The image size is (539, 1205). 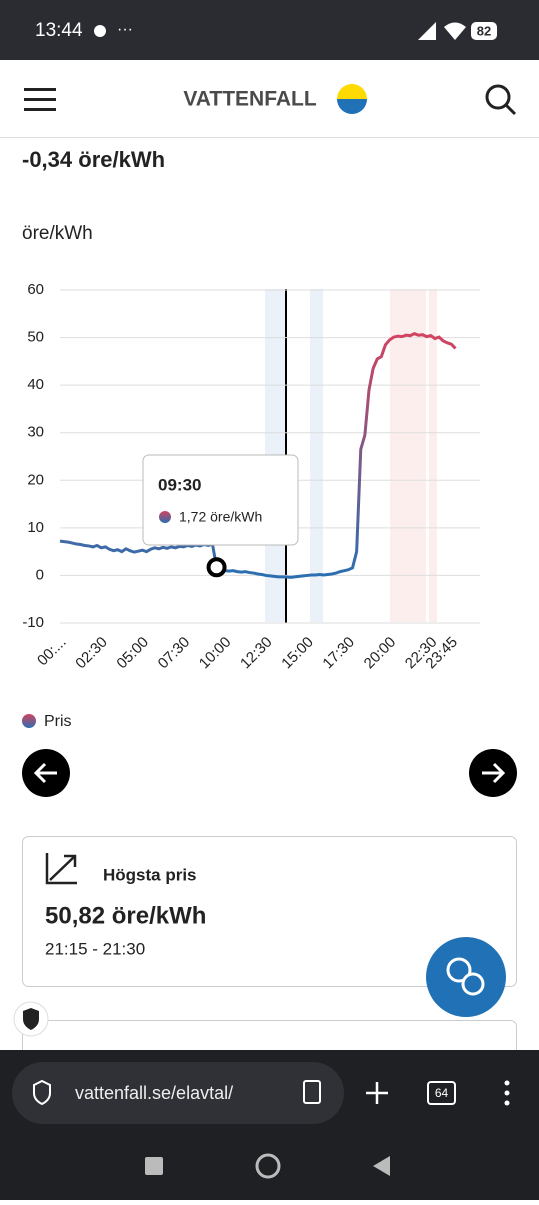 I want to click on x-tick-label: 10:00, so click(x=215, y=653).